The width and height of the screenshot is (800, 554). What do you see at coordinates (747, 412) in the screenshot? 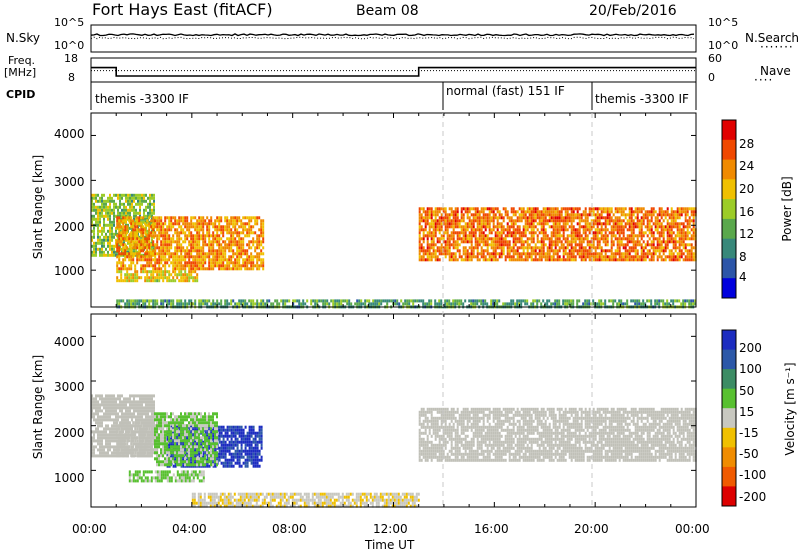
I see `vel-cbar-tick-15: 15` at bounding box center [747, 412].